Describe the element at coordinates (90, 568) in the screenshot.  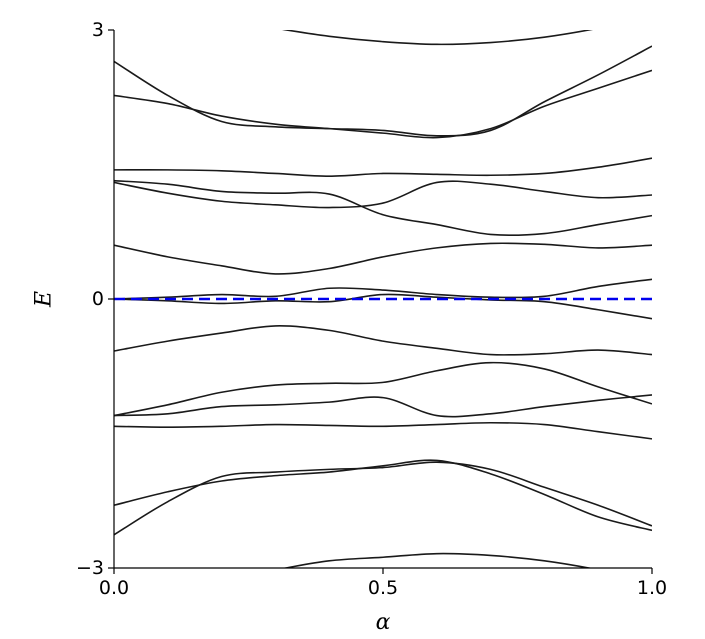
I see `y-tick-label-0: −3` at that location.